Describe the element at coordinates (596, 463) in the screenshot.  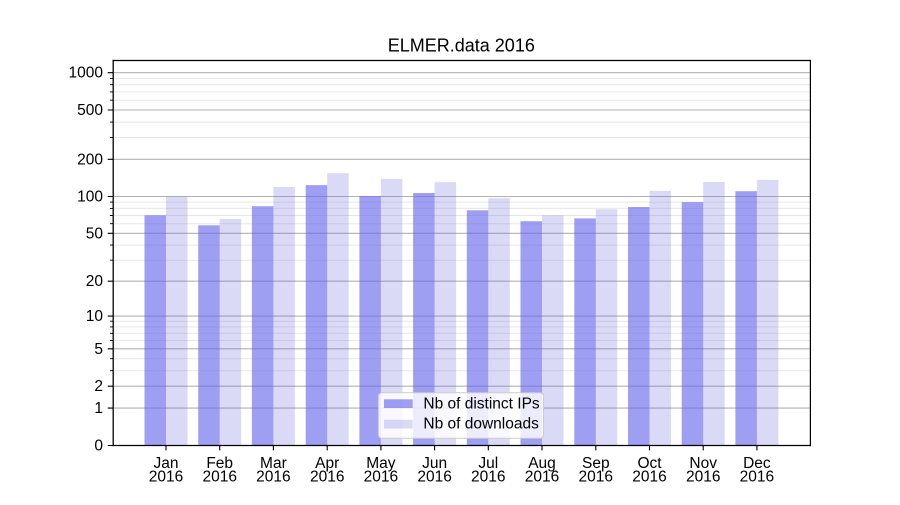
I see `svg-text: Sep` at that location.